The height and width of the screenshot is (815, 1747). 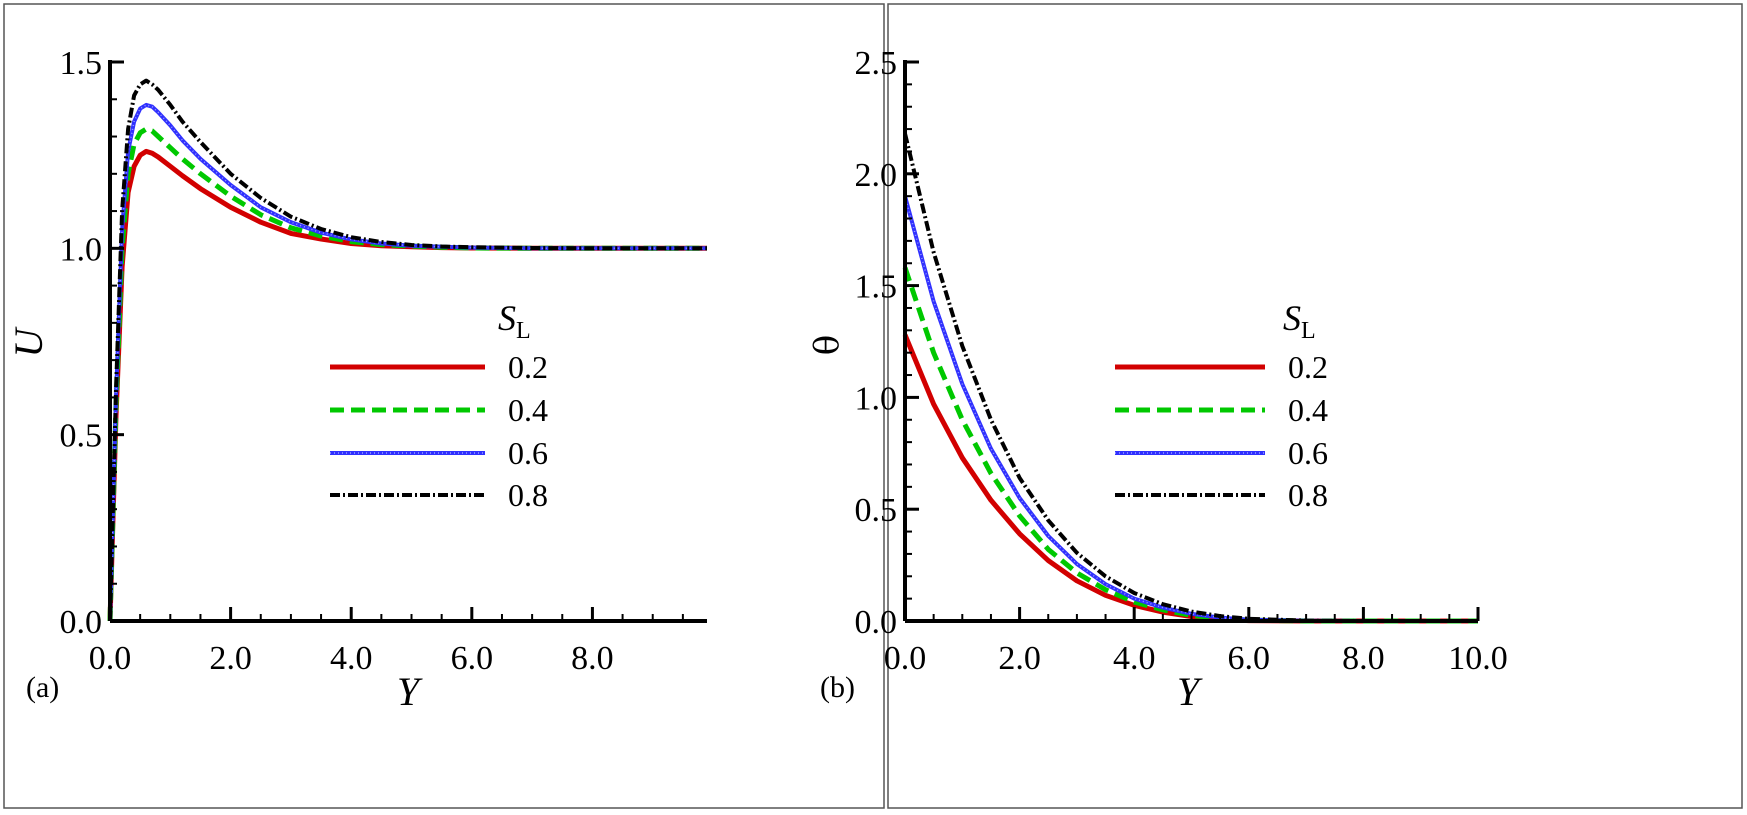 What do you see at coordinates (837, 687) in the screenshot?
I see `panel-label: (b)` at bounding box center [837, 687].